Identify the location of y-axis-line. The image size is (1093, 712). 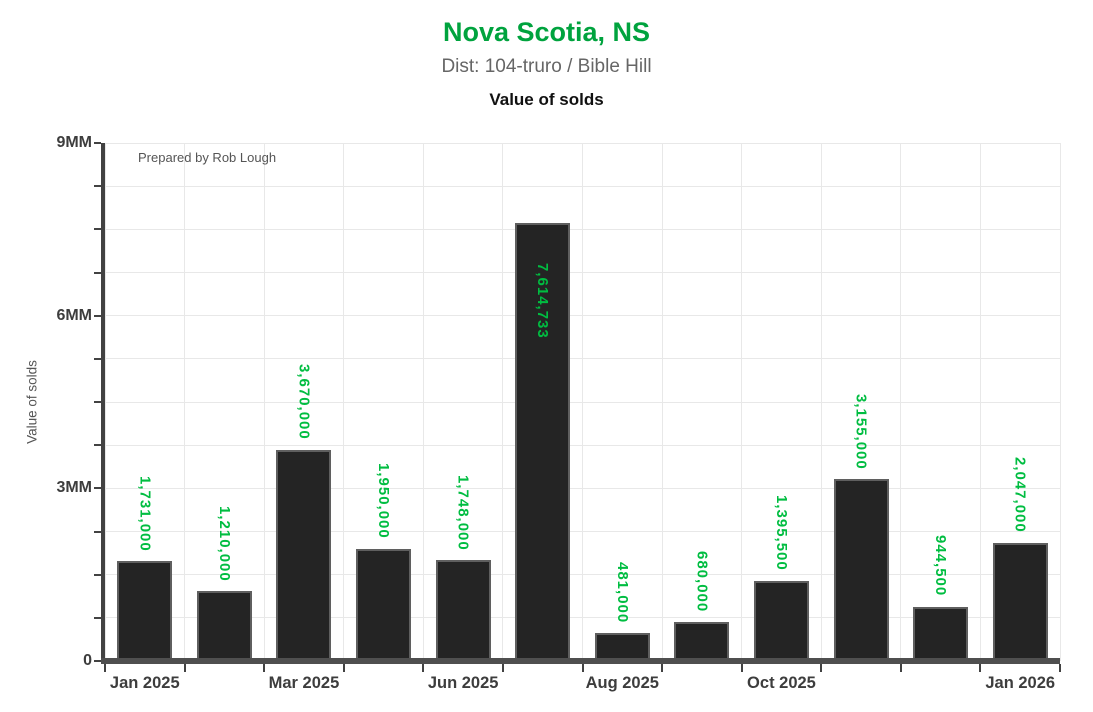
(103, 403).